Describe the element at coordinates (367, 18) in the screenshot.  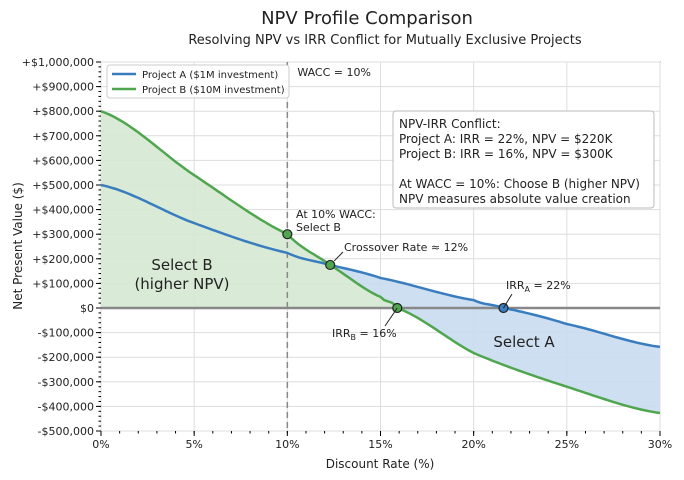
I see `chart-title: NPV Profile Comparison` at that location.